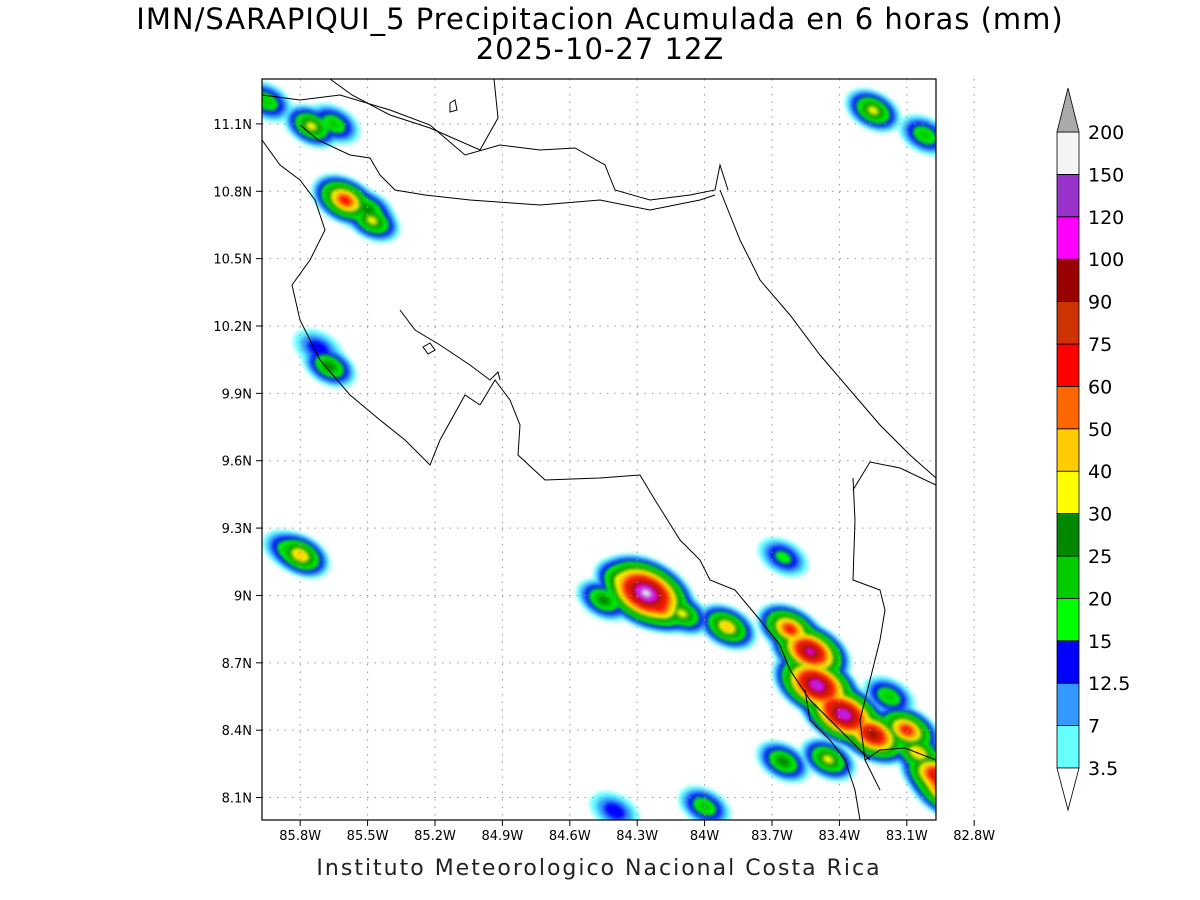  Describe the element at coordinates (237, 664) in the screenshot. I see `y-tick-label-8: 8.7N` at that location.